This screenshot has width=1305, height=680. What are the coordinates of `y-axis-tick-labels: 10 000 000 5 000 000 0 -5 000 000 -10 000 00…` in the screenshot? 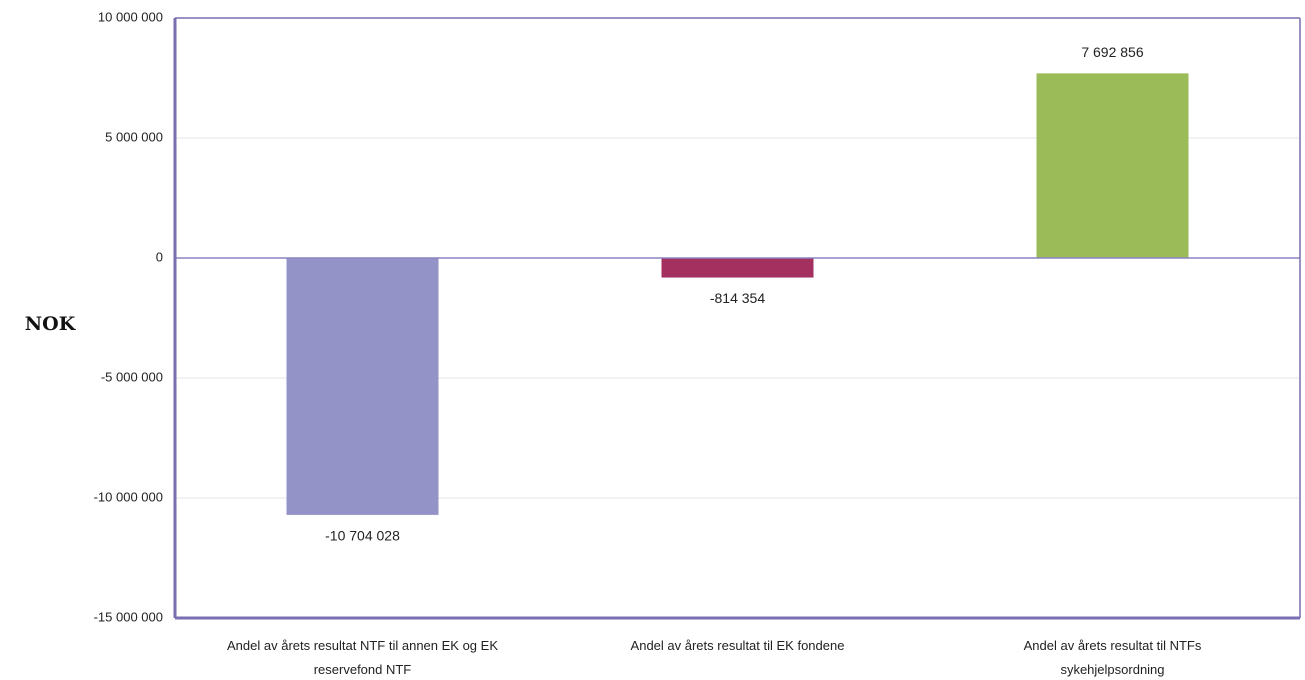 It's located at (128, 316).